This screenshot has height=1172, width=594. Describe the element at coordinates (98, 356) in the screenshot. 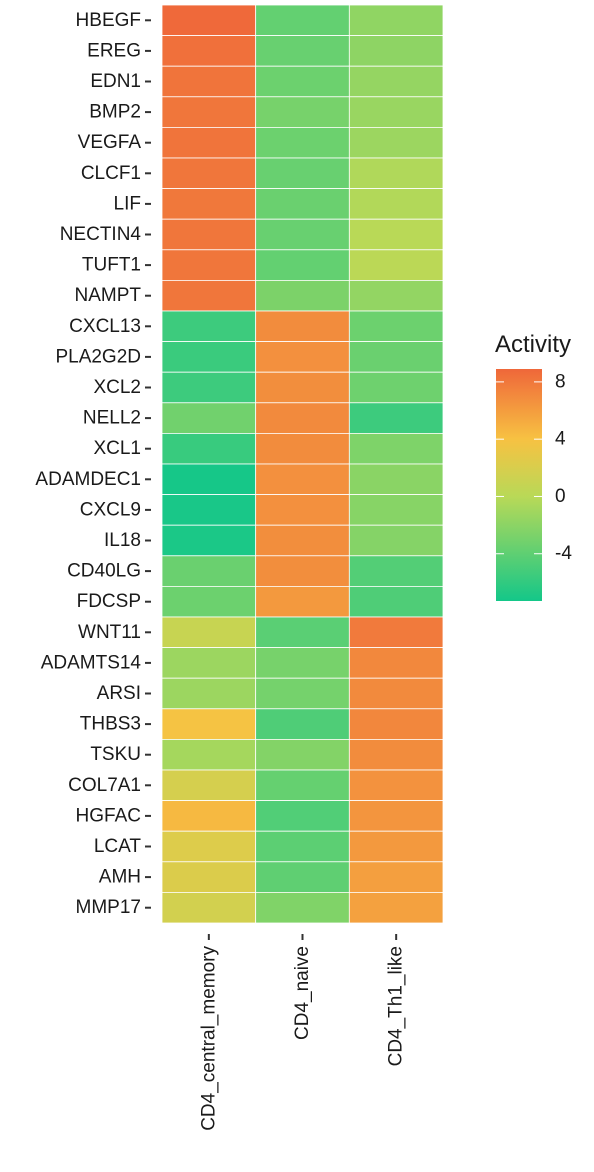

I see `row-label: PLA2G2D` at that location.